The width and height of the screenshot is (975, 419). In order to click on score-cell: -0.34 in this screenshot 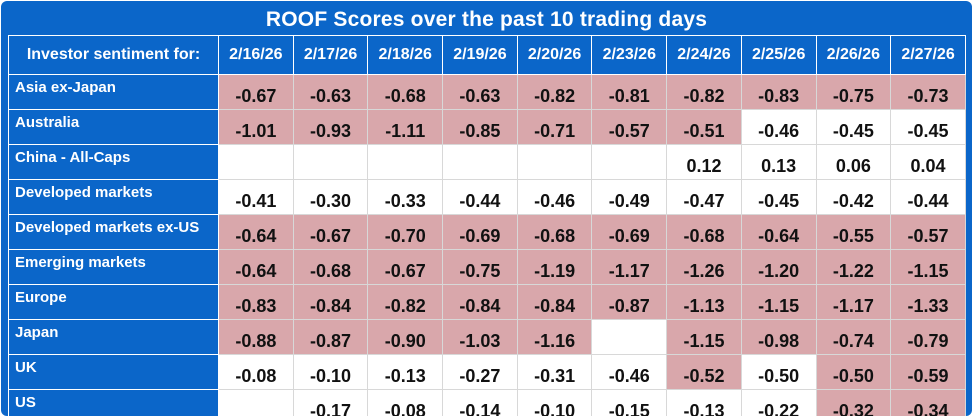, I will do `click(928, 402)`.